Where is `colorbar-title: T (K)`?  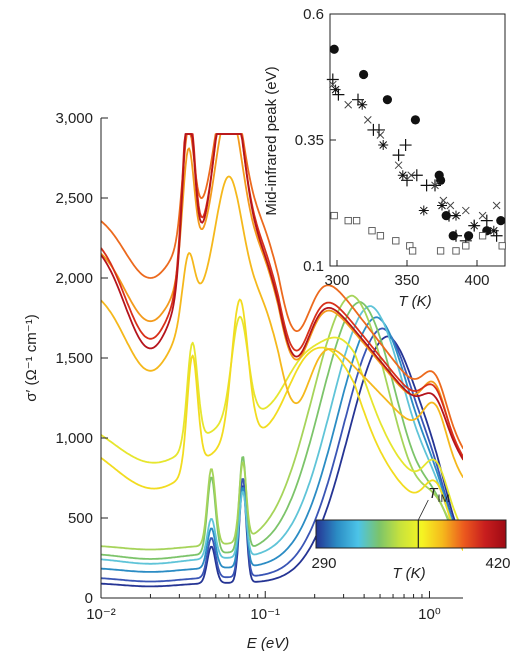 colorbar-title: T (K) is located at coordinates (408, 573).